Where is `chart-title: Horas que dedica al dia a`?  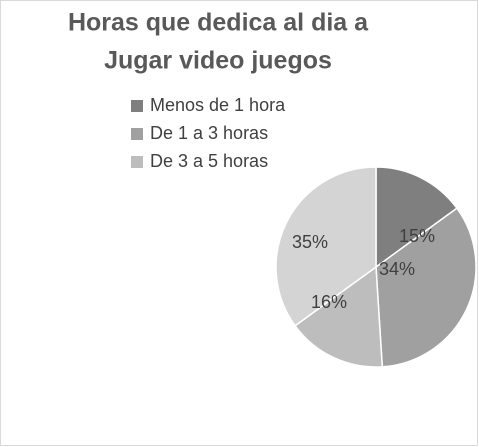
chart-title: Horas que dedica al dia a is located at coordinates (218, 23).